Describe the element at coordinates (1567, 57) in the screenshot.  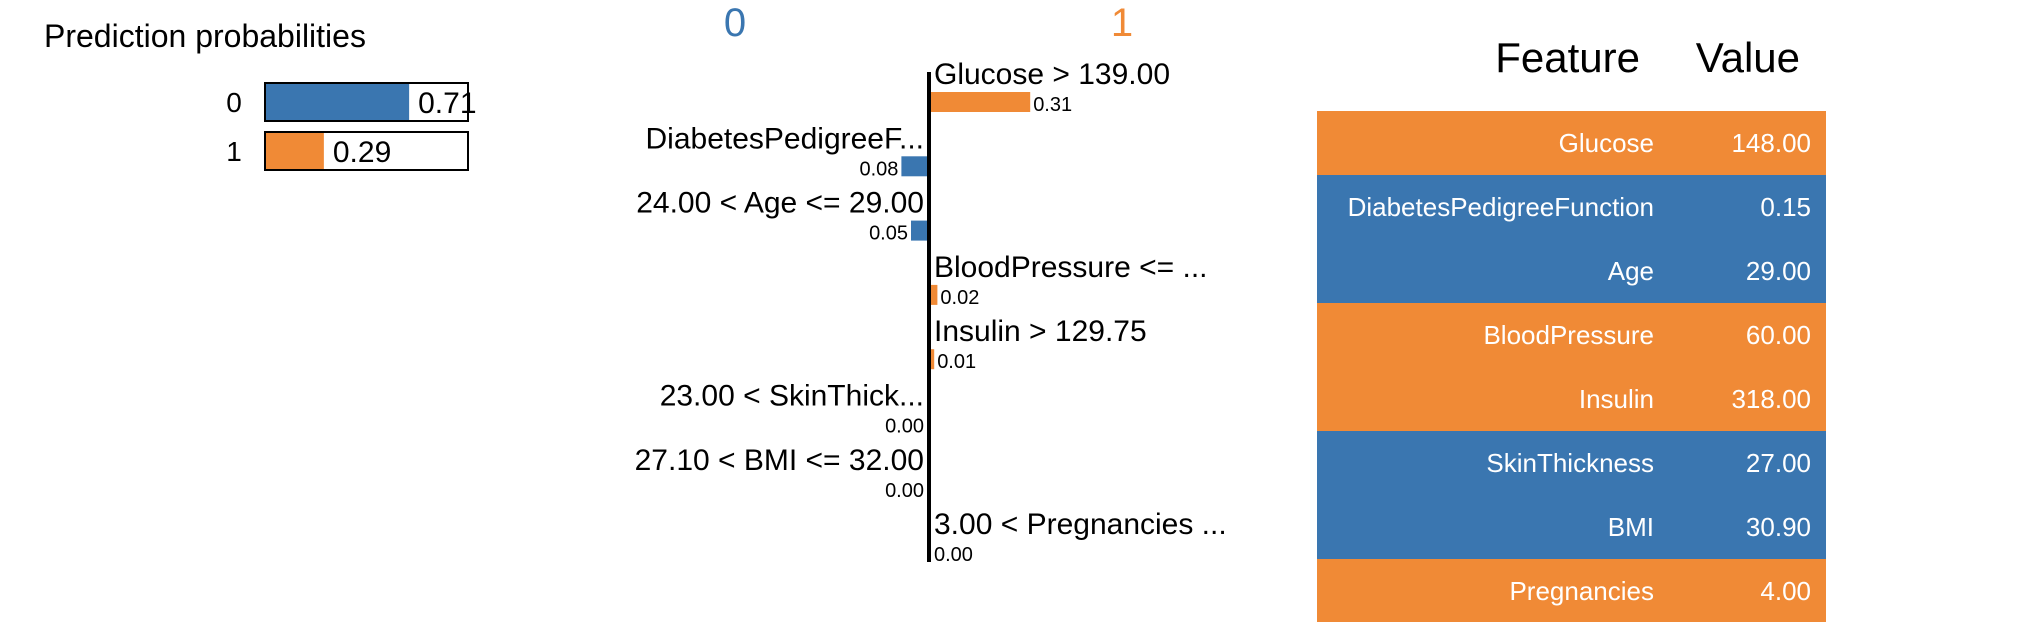
I see `feature-column-header: Feature` at that location.